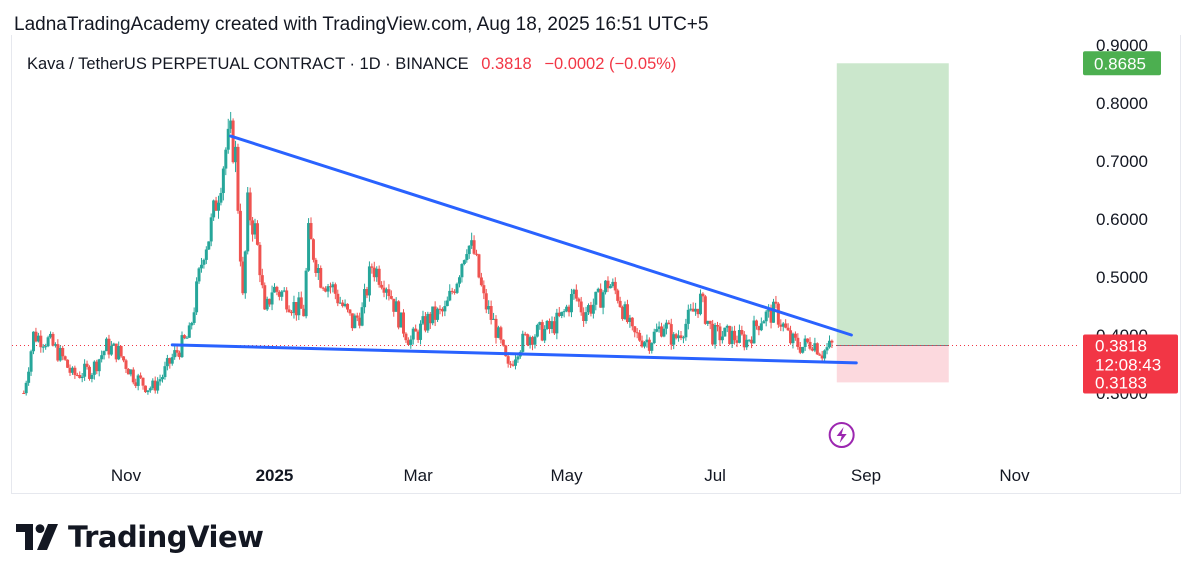 This screenshot has width=1200, height=580. Describe the element at coordinates (1121, 346) in the screenshot. I see `current-price-label: 0.3818` at that location.